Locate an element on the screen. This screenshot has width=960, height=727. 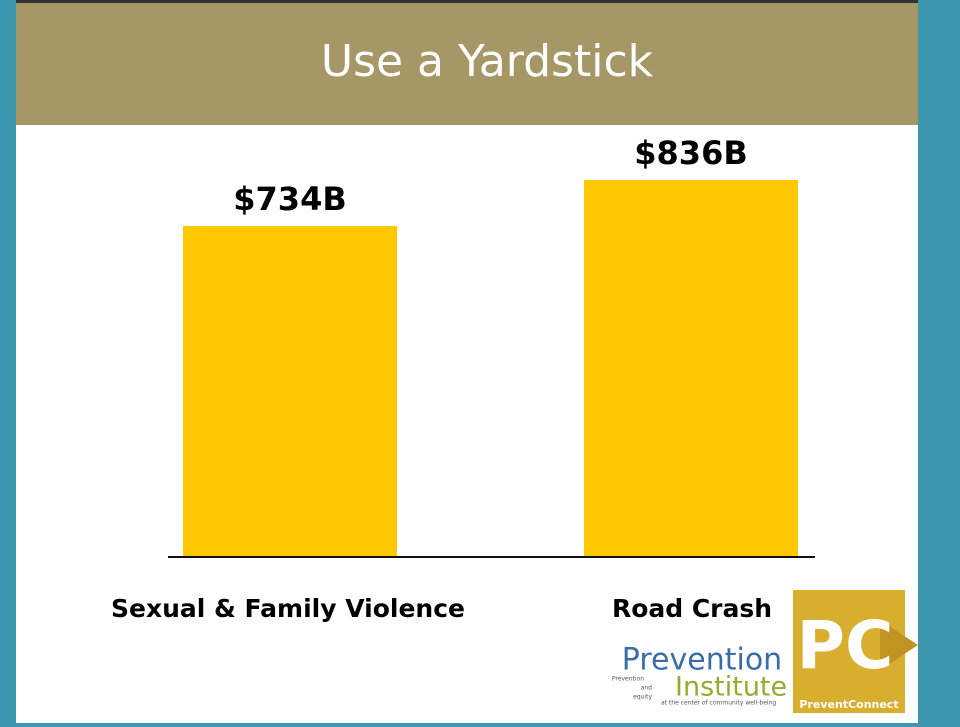
logo-text: PreventConnect is located at coordinates (848, 704).